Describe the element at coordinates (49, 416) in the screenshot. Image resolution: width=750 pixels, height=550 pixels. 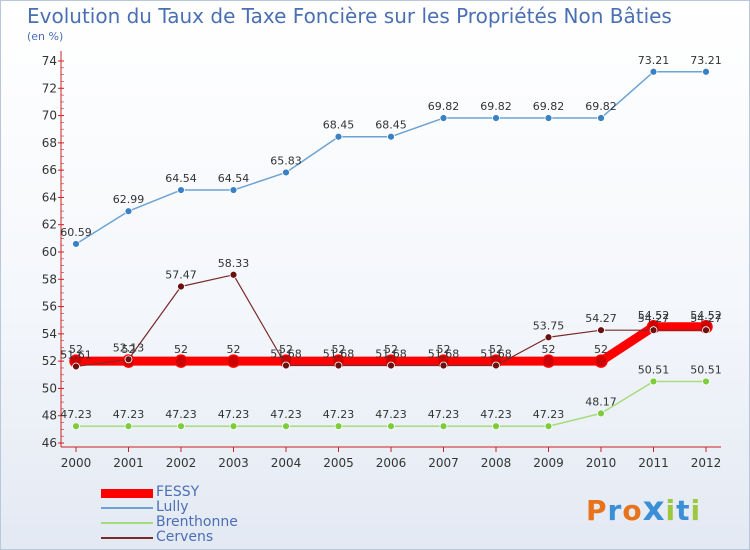
I see `y-tick-label: 48` at that location.